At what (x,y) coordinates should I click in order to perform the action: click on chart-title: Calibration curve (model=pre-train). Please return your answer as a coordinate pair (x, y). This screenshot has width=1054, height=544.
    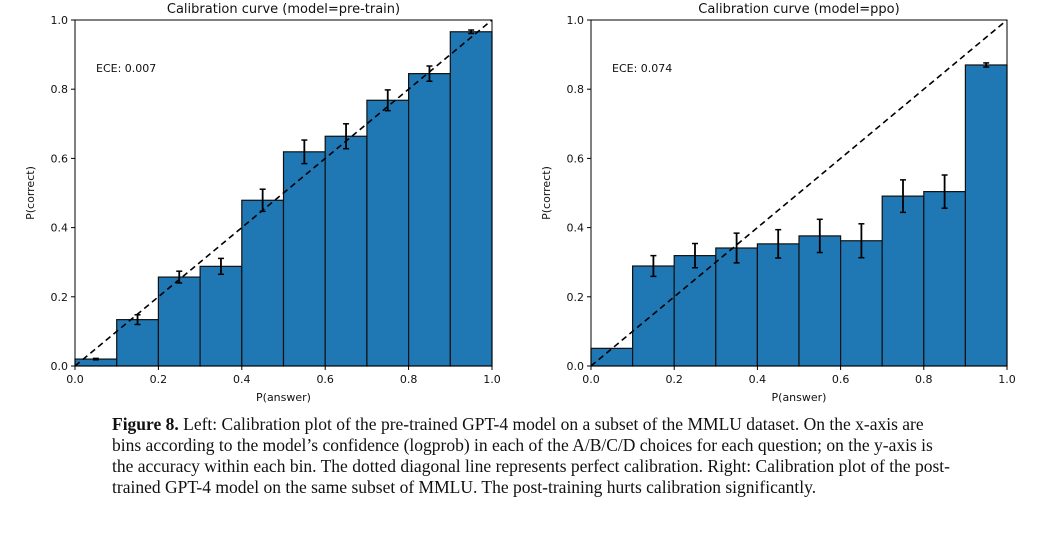
    Looking at the image, I should click on (283, 9).